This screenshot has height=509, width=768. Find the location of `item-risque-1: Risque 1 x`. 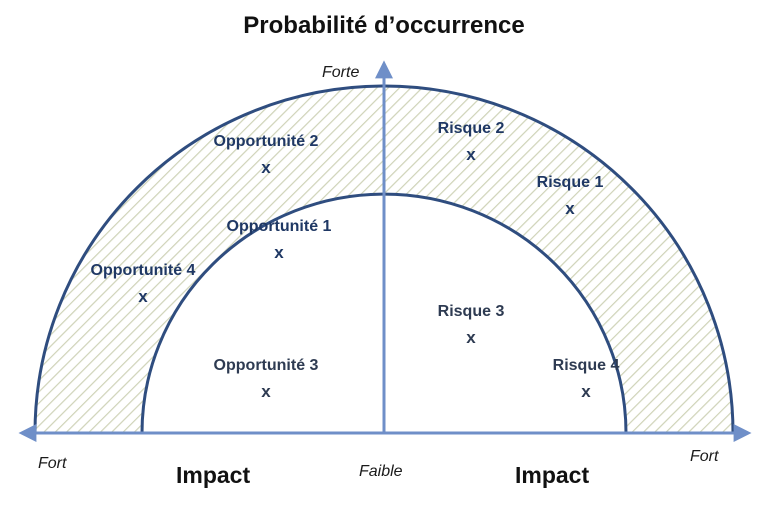

item-risque-1: Risque 1 x is located at coordinates (570, 196).